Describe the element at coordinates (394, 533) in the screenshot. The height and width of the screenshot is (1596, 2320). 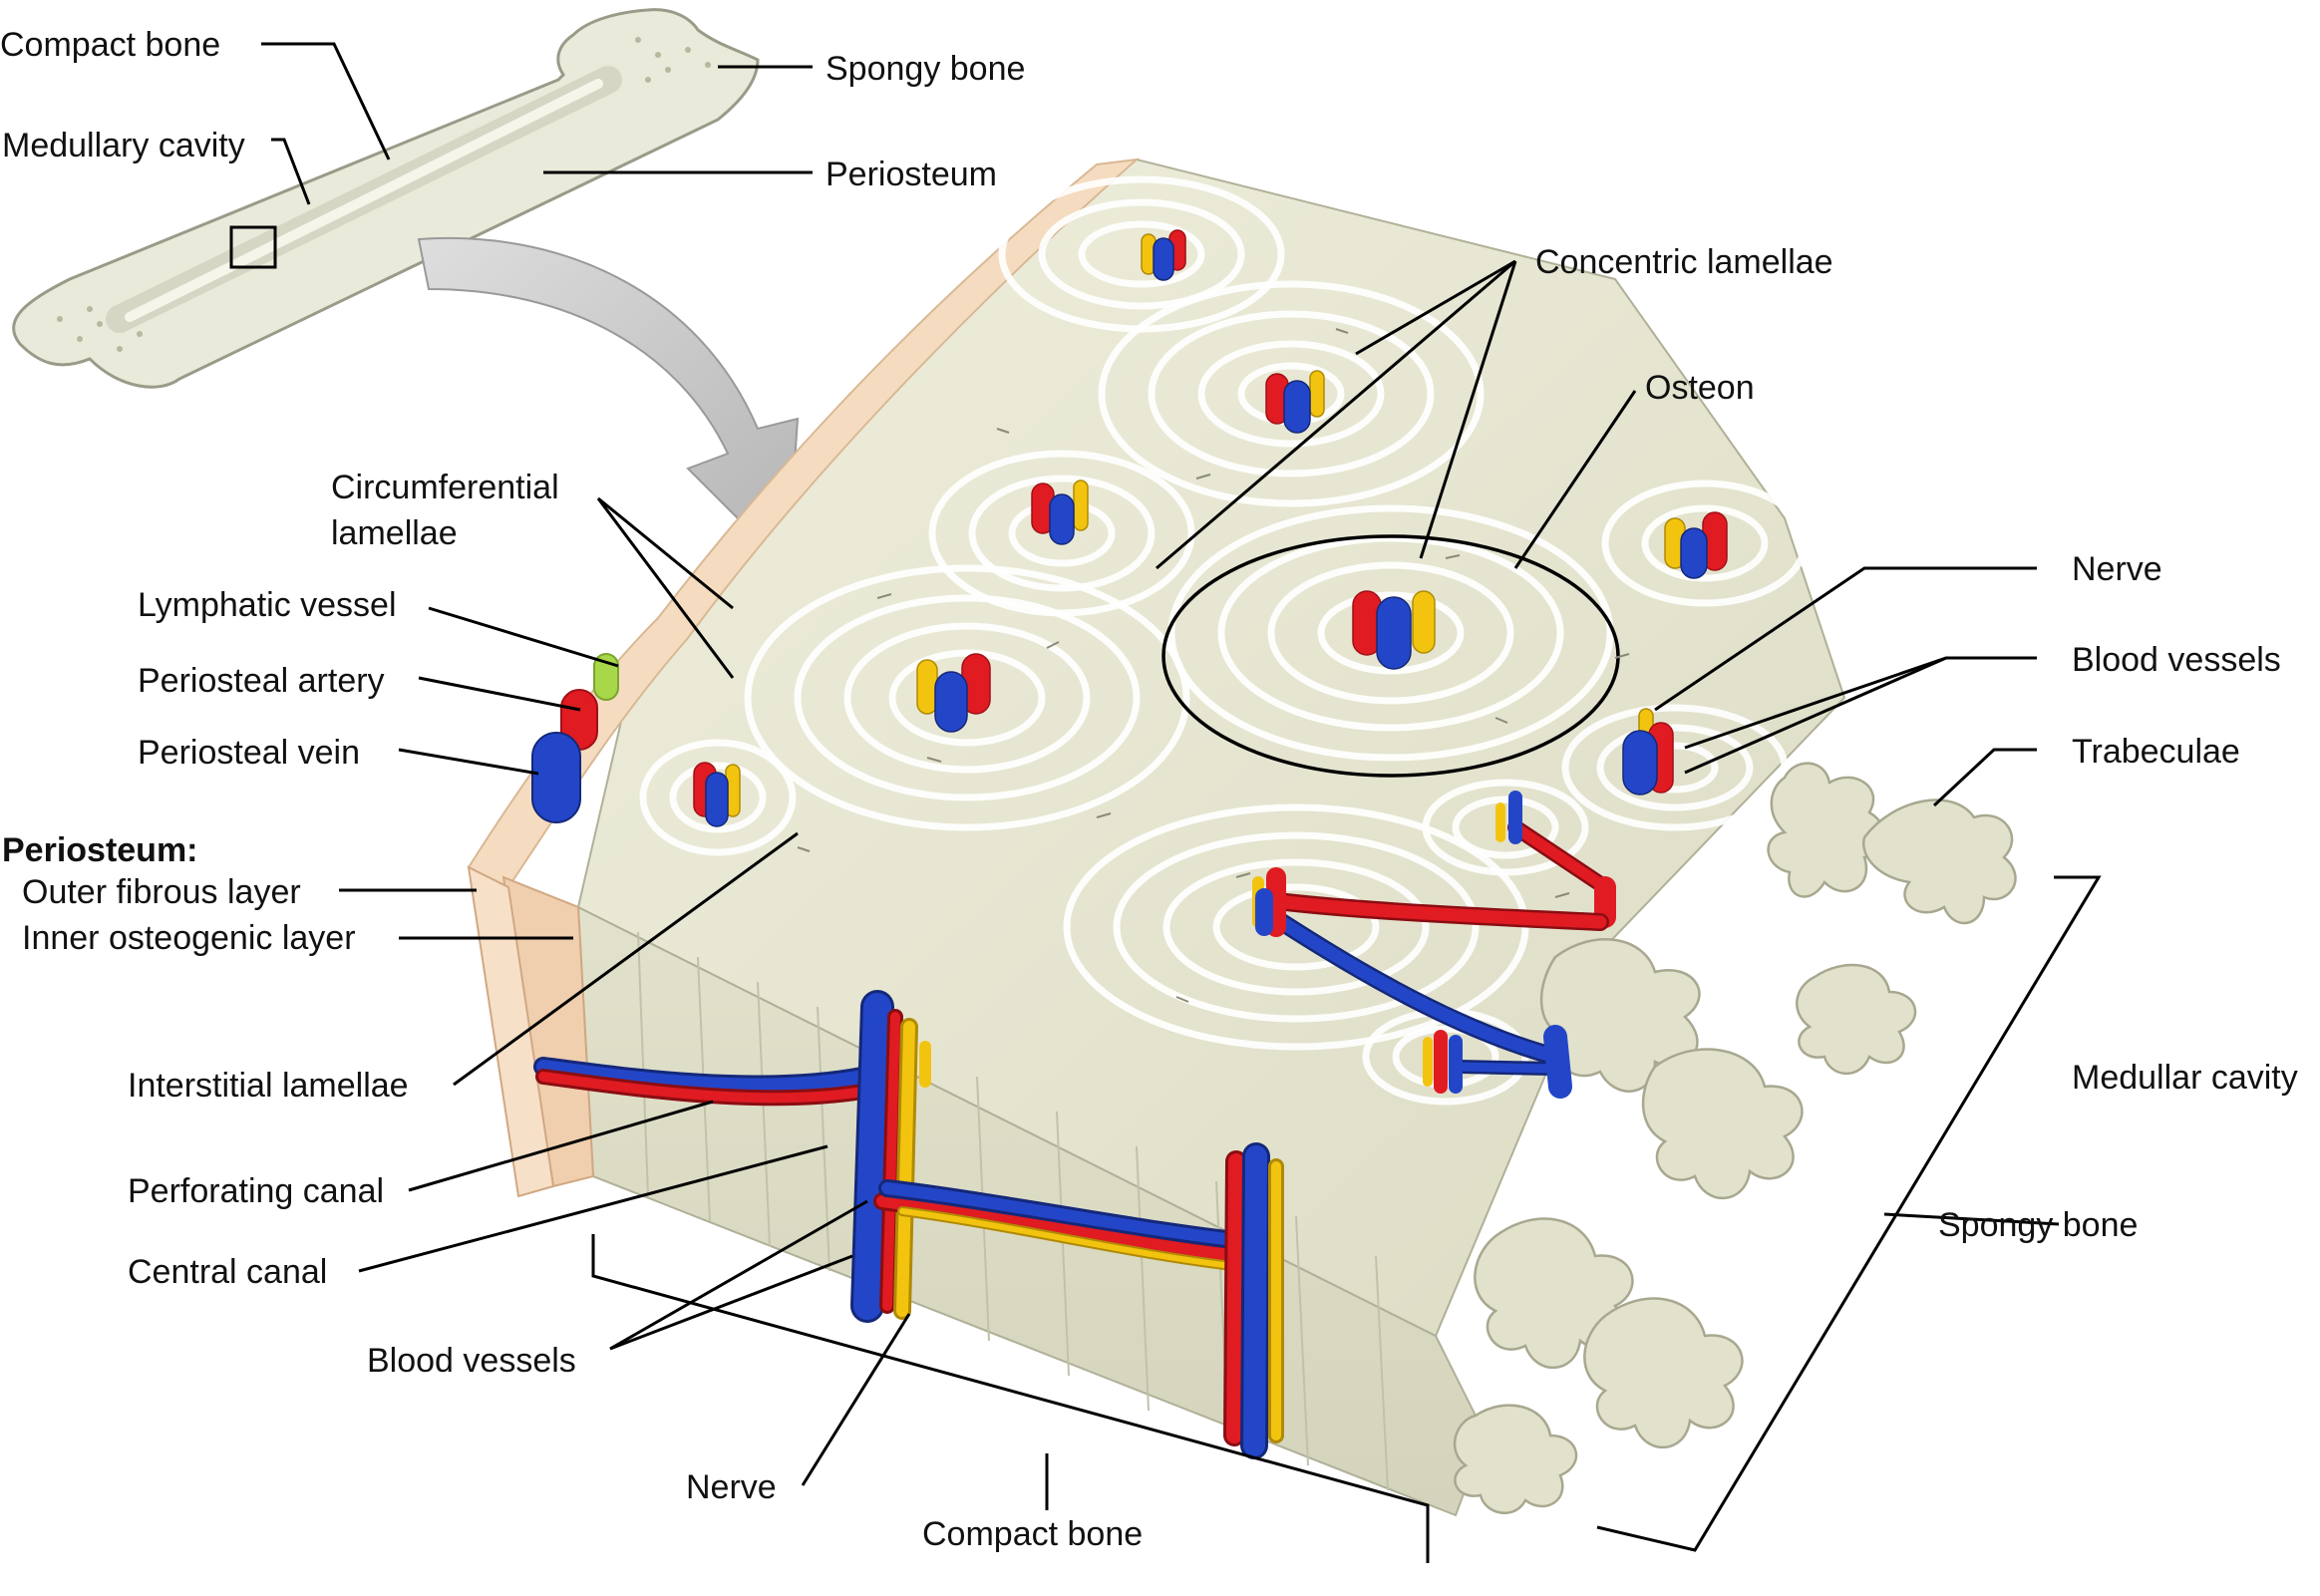
I see `label-circumferential-lamellae-line2: lamellae` at that location.